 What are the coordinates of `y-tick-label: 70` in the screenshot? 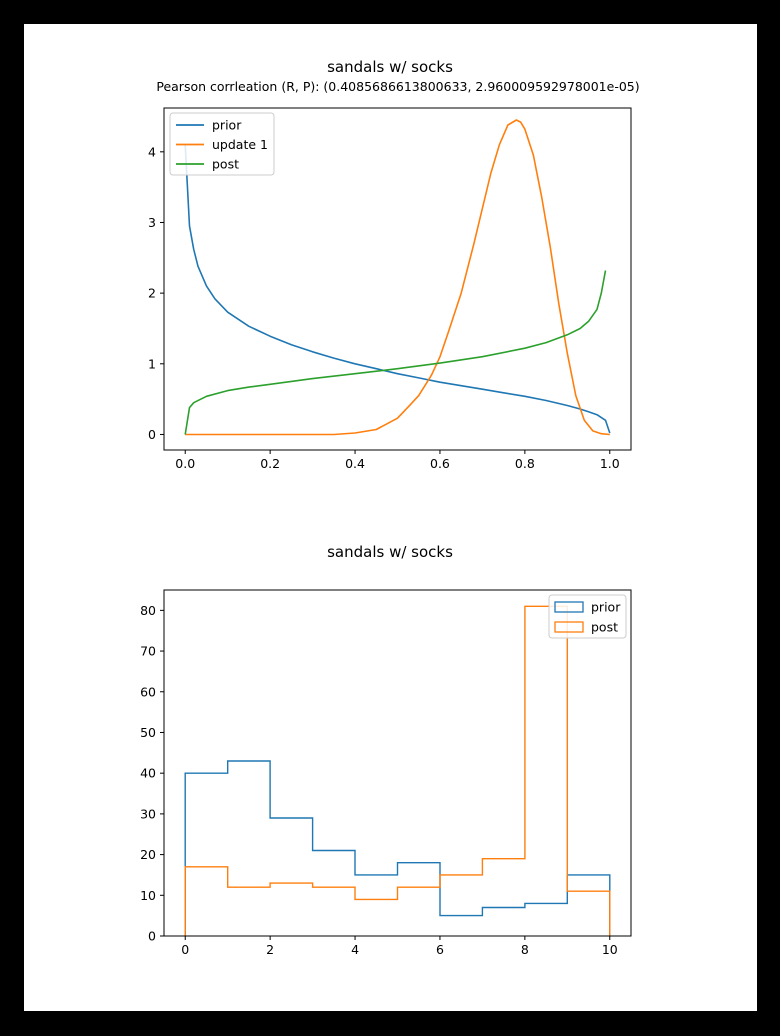 It's located at (148, 651).